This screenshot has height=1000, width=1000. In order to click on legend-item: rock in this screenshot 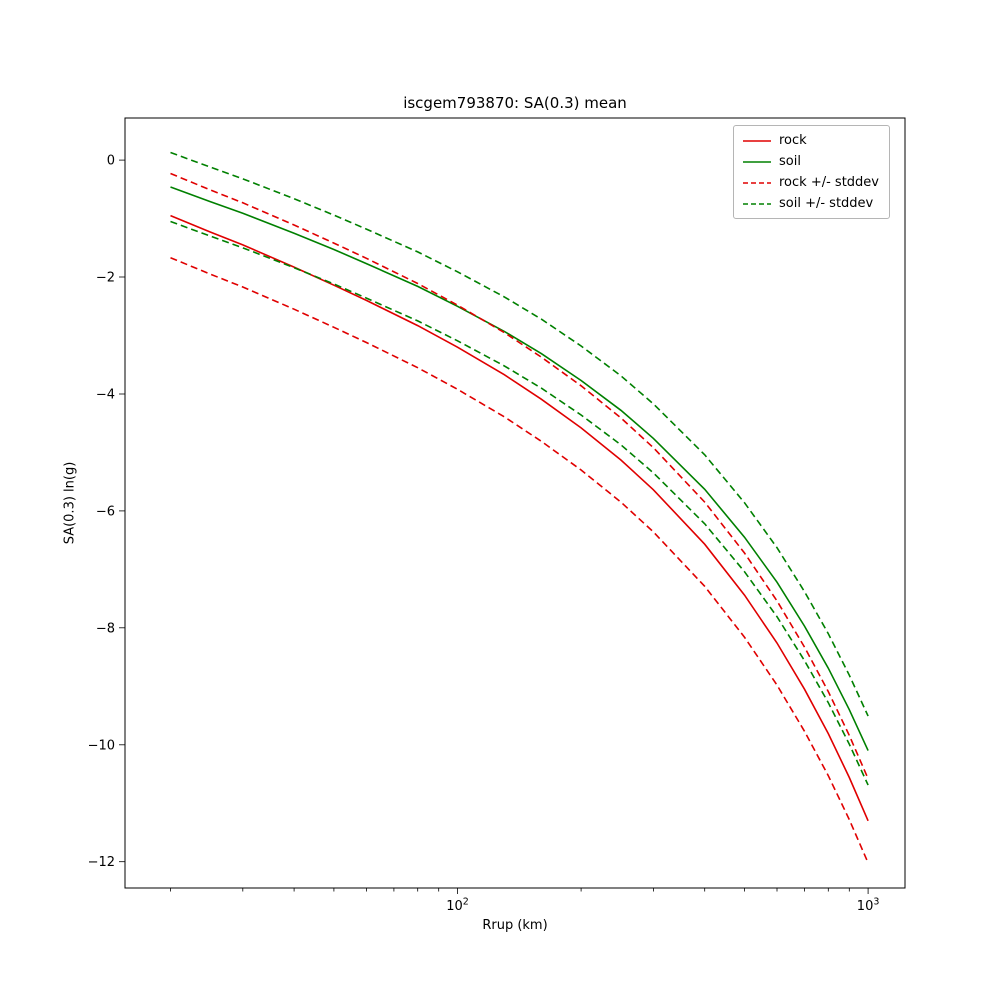, I will do `click(810, 140)`.